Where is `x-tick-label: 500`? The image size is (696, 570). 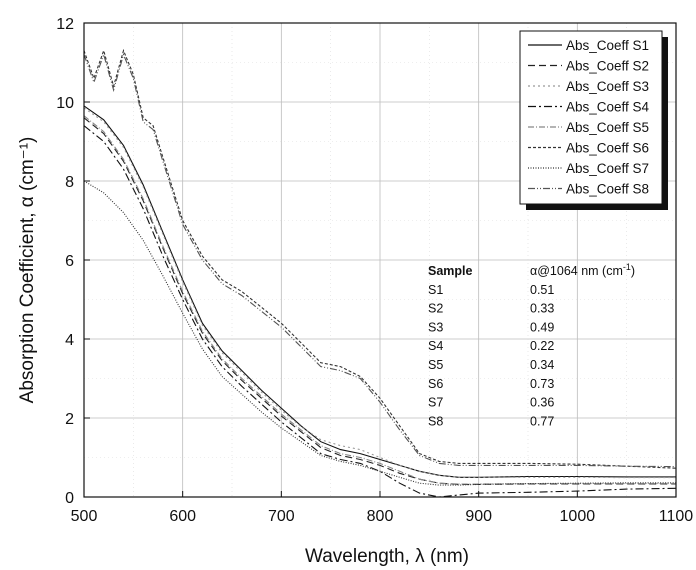 x-tick-label: 500 is located at coordinates (84, 516).